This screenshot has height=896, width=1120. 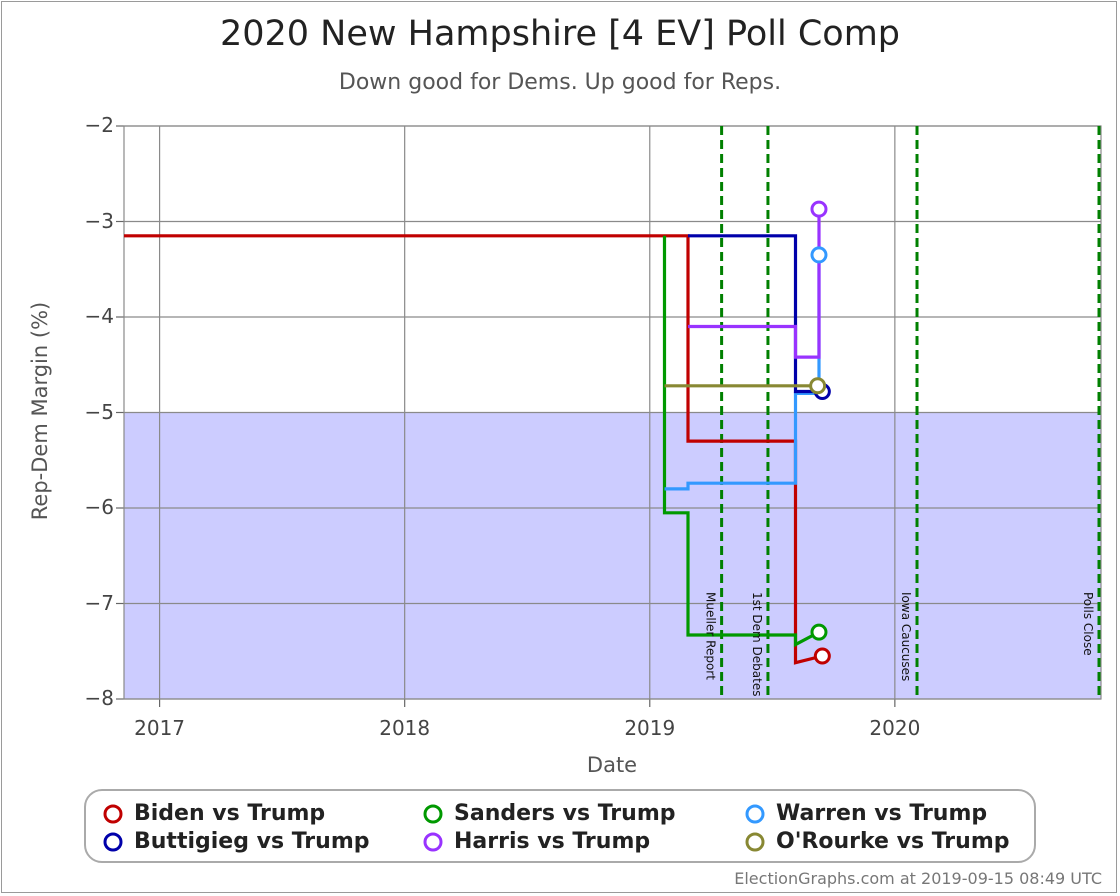 I want to click on y-tick-label: −3, so click(x=99, y=220).